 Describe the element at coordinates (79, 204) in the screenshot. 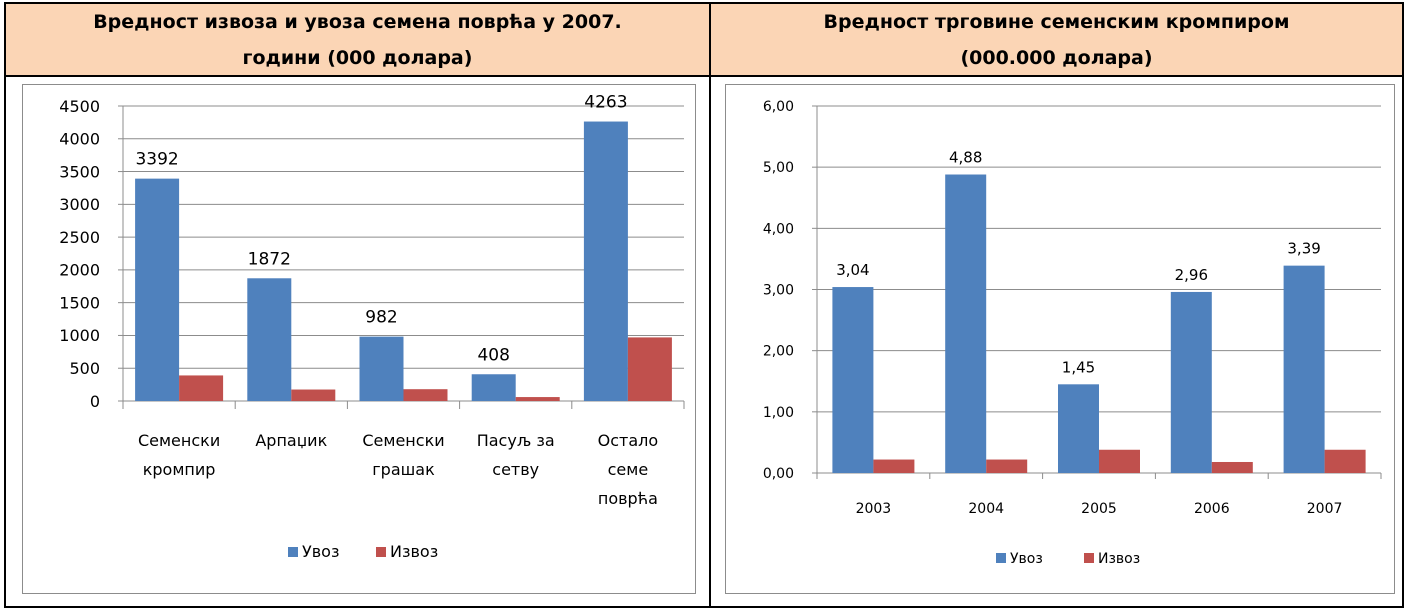

I see `y-tick-label: 3000` at that location.